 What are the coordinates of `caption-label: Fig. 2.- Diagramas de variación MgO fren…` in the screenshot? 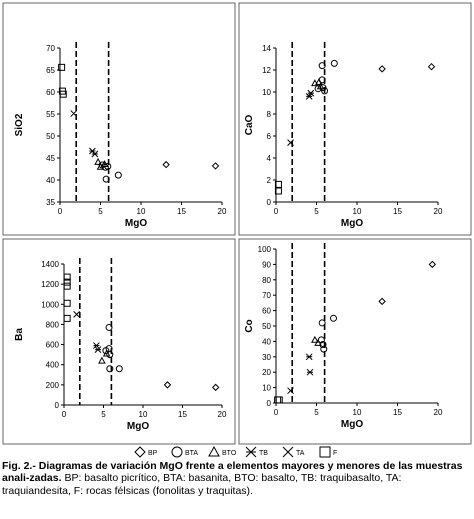 It's located at (232, 472).